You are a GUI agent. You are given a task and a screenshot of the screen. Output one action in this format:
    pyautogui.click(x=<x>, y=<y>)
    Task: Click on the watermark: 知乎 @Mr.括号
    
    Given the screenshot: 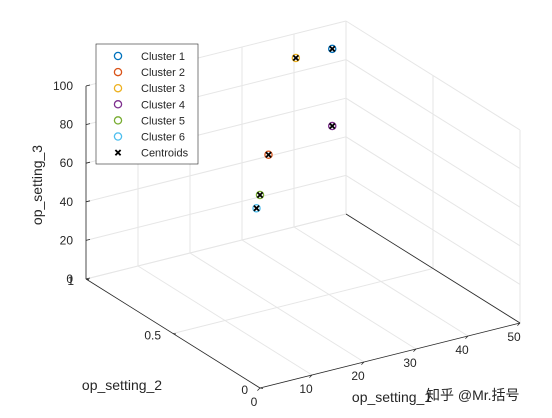 What is the action you would take?
    pyautogui.click(x=473, y=395)
    